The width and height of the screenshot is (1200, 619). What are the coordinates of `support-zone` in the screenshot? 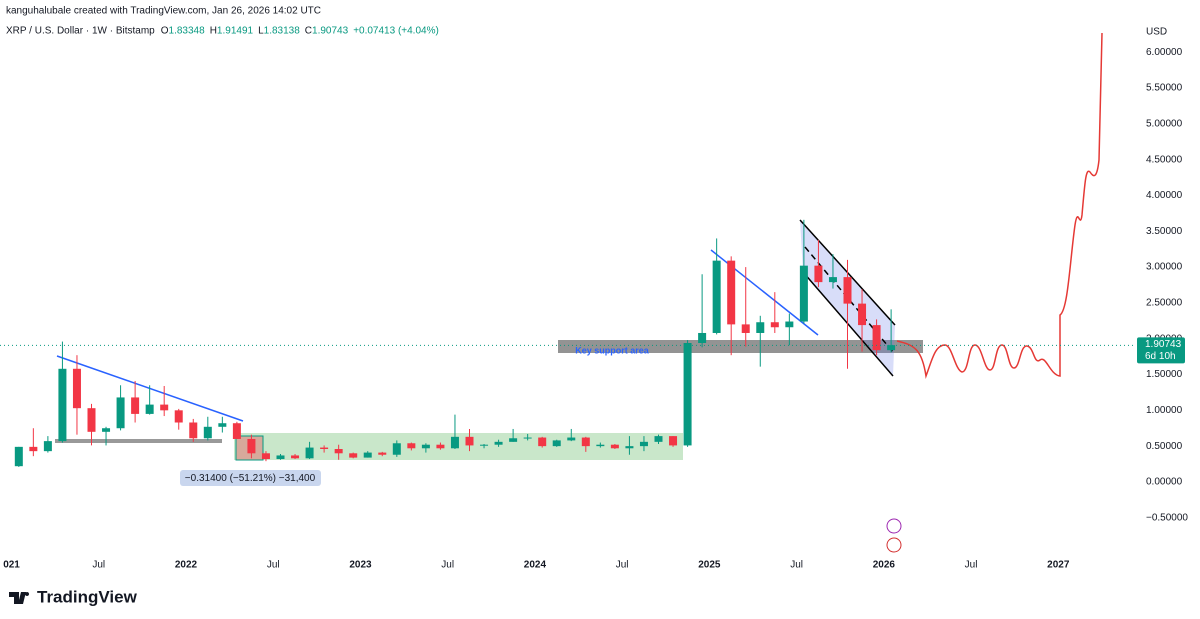 It's located at (740, 346).